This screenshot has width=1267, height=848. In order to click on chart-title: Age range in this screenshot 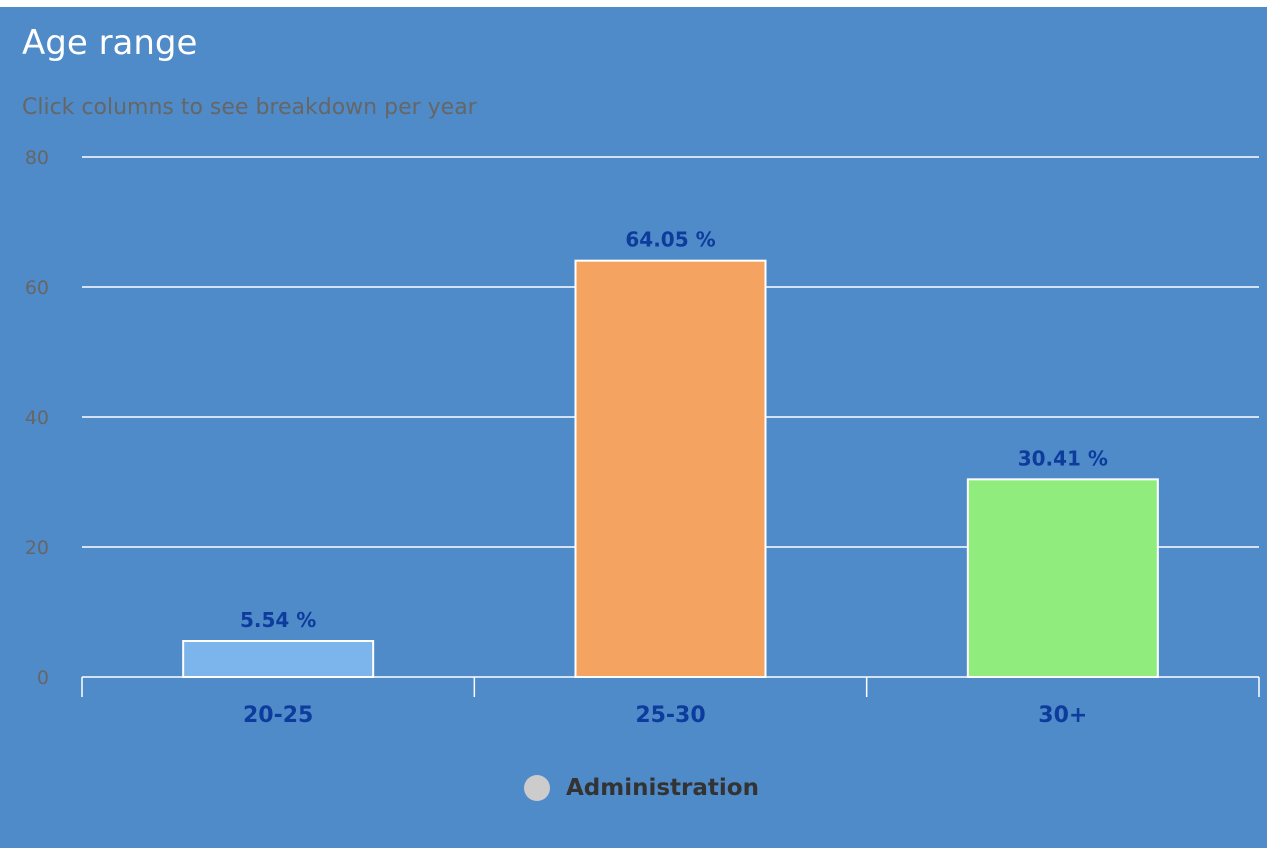, I will do `click(110, 43)`.